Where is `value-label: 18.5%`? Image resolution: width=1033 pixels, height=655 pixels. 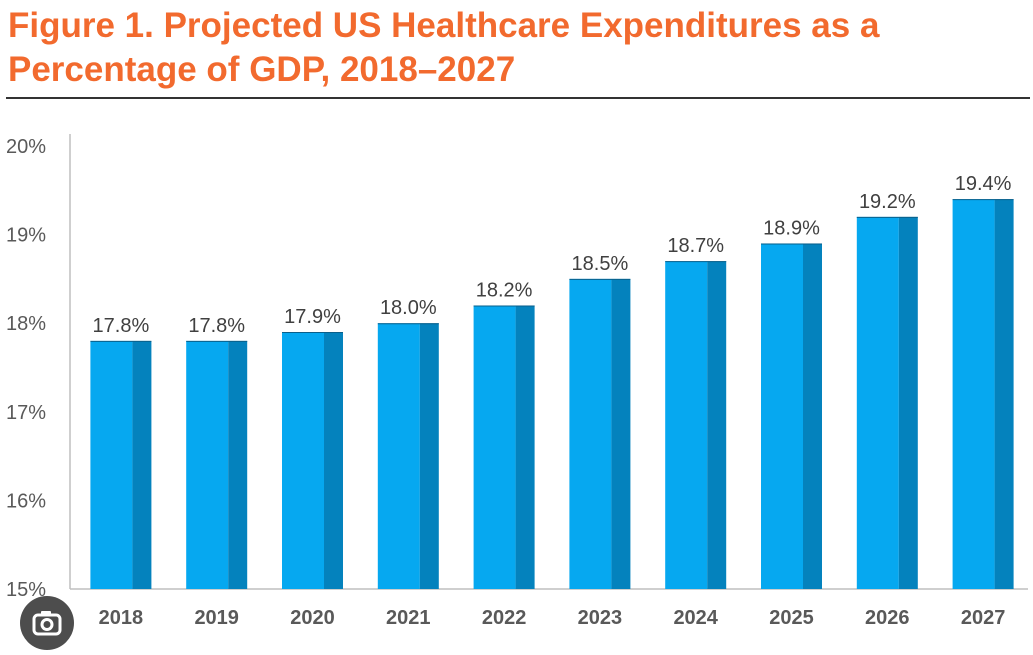 value-label: 18.5% is located at coordinates (600, 264).